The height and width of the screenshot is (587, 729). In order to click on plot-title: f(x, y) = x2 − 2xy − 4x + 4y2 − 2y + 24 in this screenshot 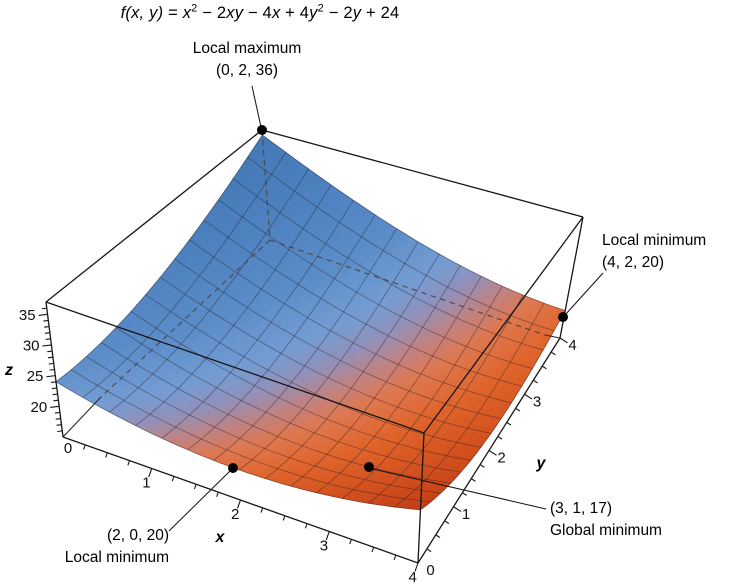, I will do `click(260, 12)`.